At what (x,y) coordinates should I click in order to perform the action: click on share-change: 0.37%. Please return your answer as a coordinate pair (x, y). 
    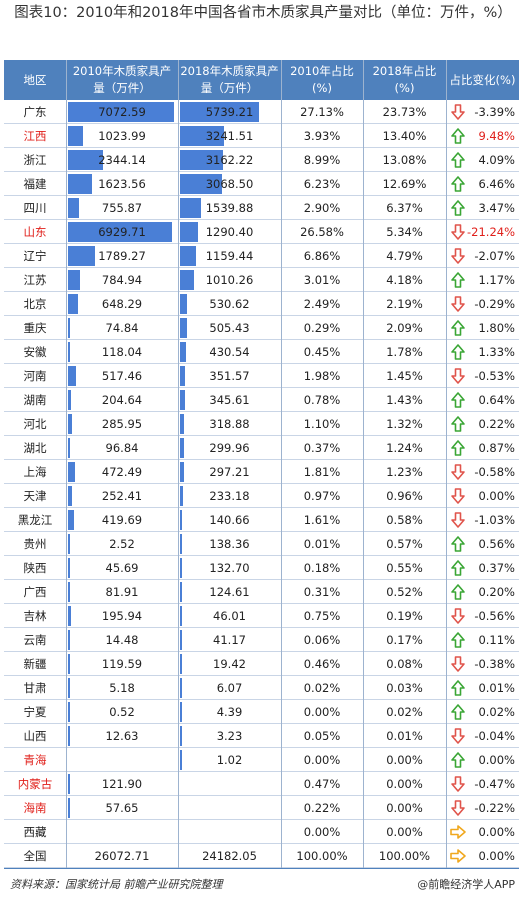
    Looking at the image, I should click on (496, 568).